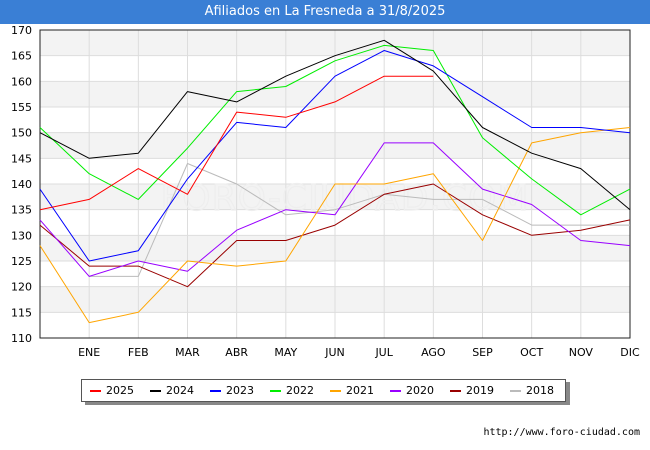 The width and height of the screenshot is (650, 450). What do you see at coordinates (334, 352) in the screenshot?
I see `x-tick-label: JUN` at bounding box center [334, 352].